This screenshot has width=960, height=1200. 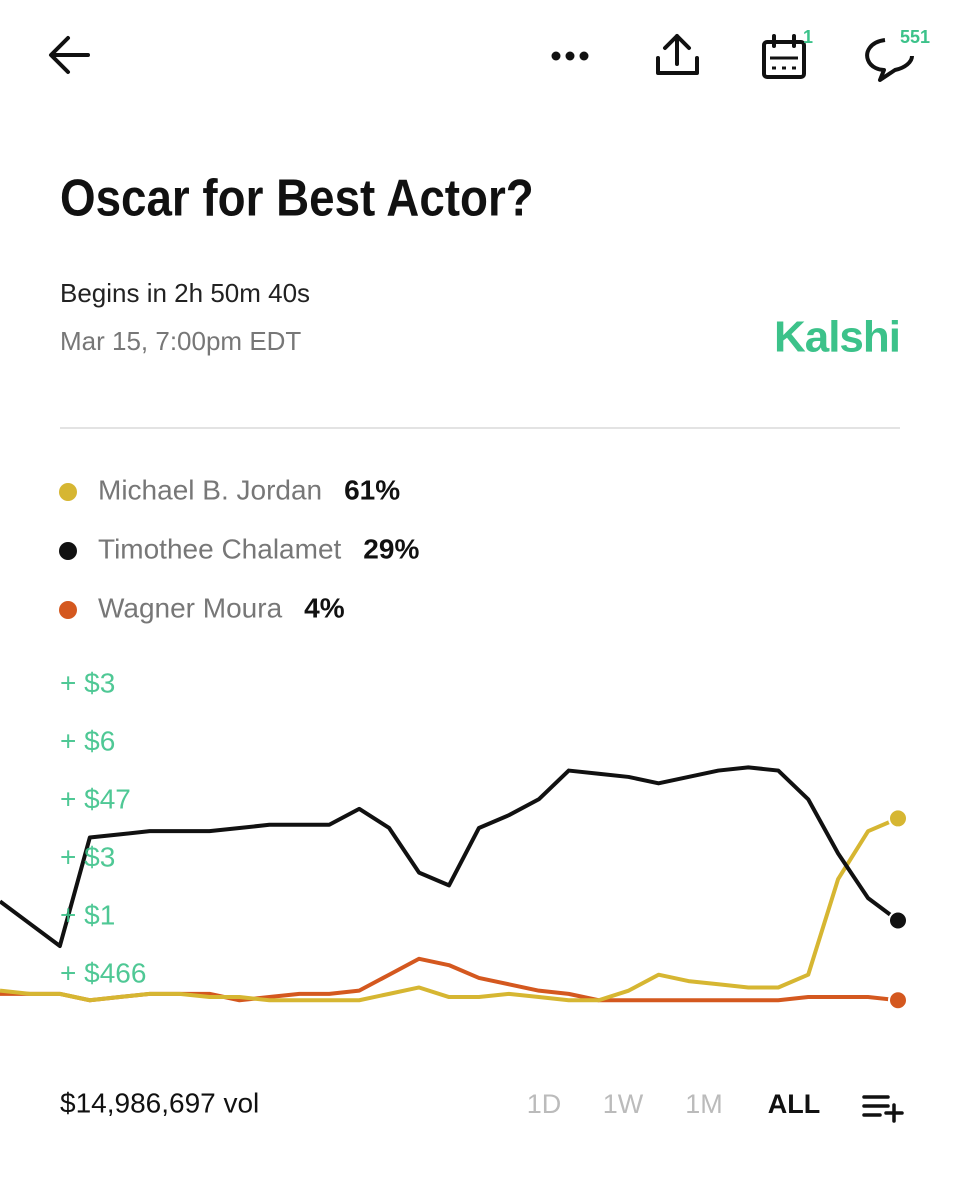 What do you see at coordinates (87, 740) in the screenshot?
I see `trade-notification: + $6` at bounding box center [87, 740].